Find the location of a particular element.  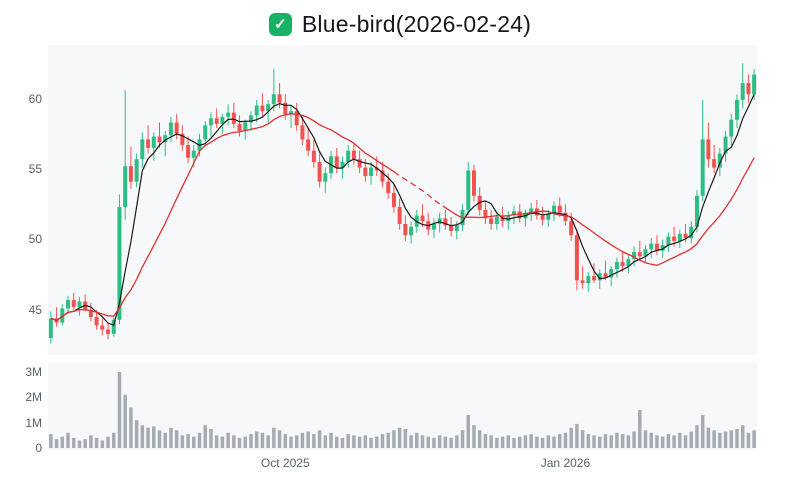

x-axis-label: Oct 2025 is located at coordinates (285, 463).